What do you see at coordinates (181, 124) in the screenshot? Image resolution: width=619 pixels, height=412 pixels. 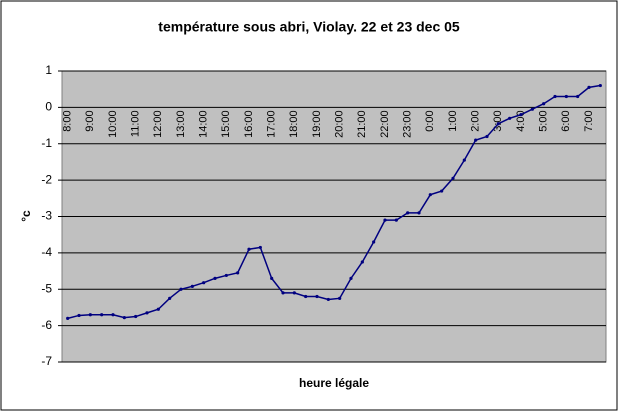 I see `x-tick-label: 13:00` at bounding box center [181, 124].